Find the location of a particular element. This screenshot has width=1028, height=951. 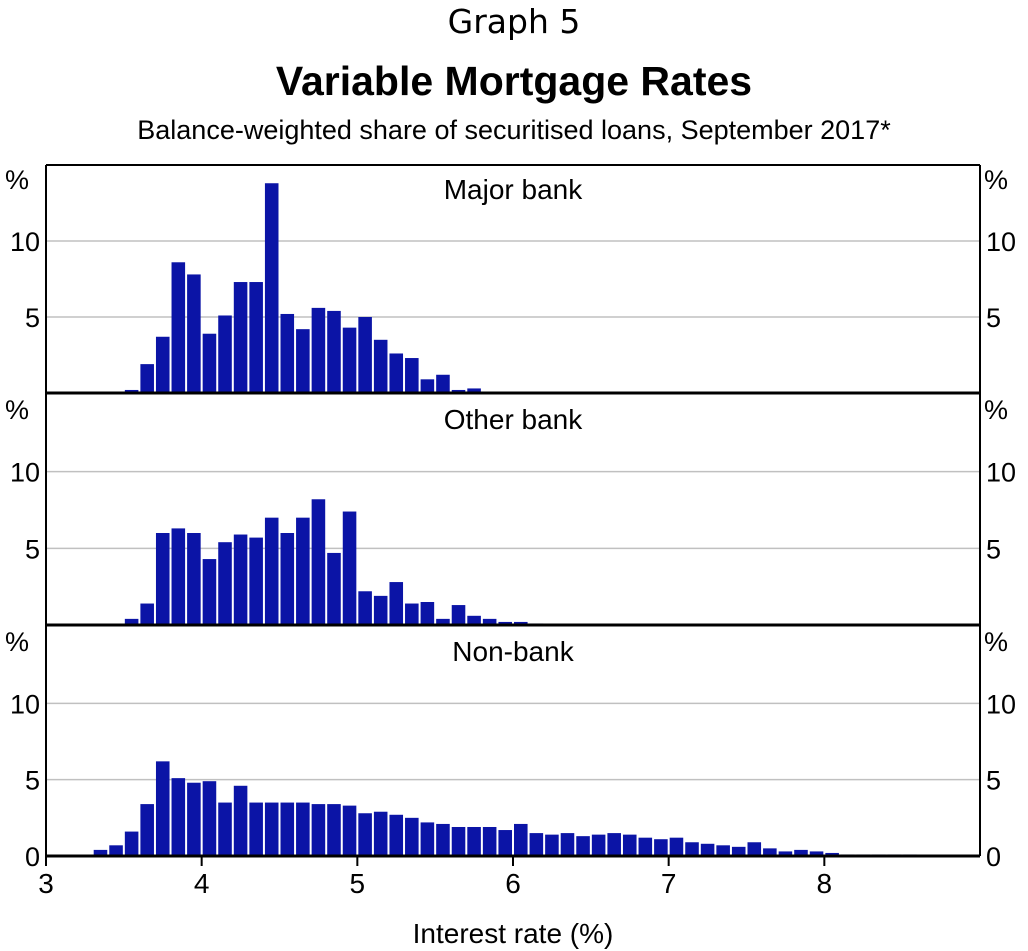

x-tick-label: 3 is located at coordinates (46, 883).